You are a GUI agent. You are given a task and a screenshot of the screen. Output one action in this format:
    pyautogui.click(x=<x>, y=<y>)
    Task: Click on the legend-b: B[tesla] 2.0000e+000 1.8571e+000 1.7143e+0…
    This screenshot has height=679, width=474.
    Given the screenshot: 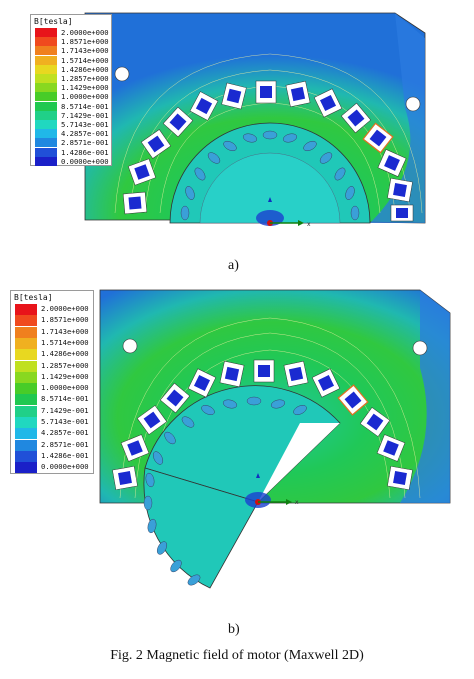 What is the action you would take?
    pyautogui.click(x=52, y=382)
    